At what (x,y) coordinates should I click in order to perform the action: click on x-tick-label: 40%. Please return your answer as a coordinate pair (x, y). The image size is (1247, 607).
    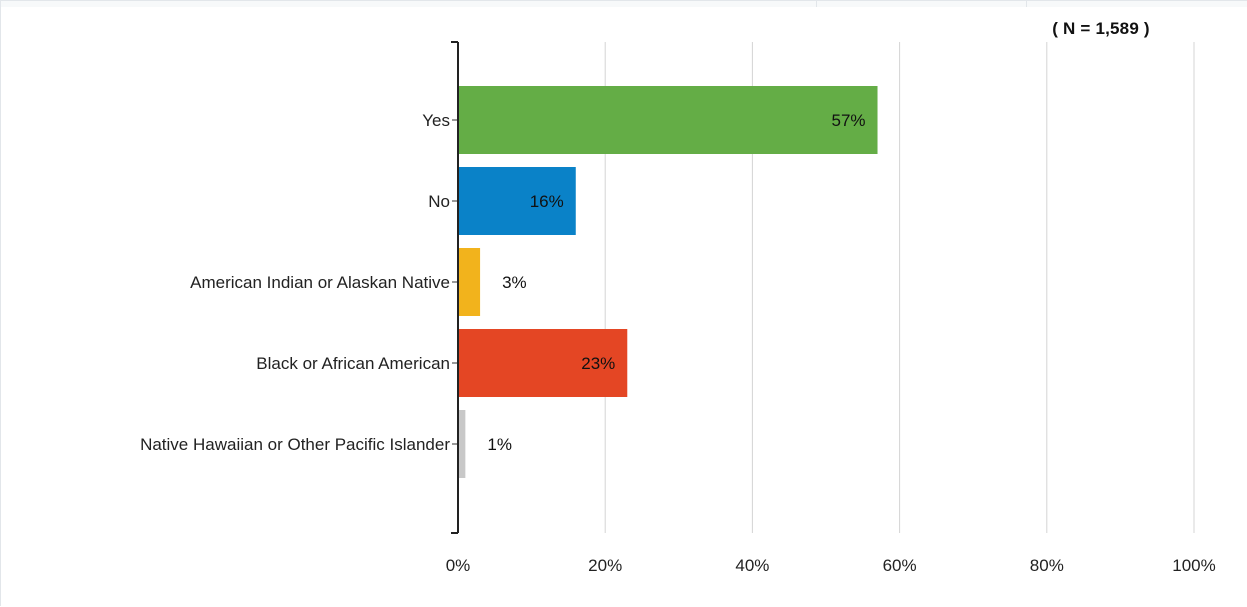
    Looking at the image, I should click on (752, 565).